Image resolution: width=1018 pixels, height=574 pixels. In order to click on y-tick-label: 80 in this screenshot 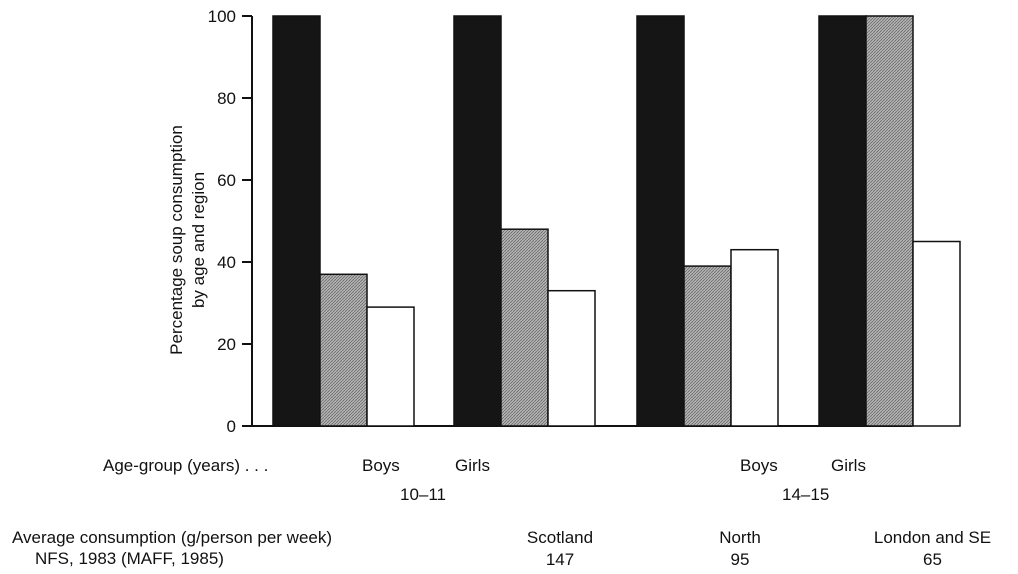, I will do `click(226, 98)`.